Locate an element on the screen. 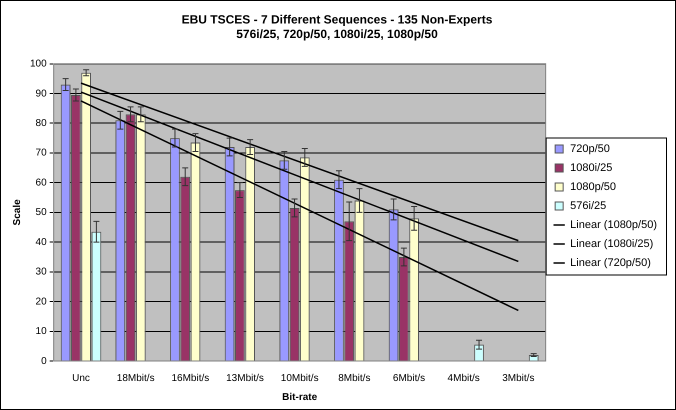 The image size is (676, 410). legend-label: 720p/50 is located at coordinates (590, 149).